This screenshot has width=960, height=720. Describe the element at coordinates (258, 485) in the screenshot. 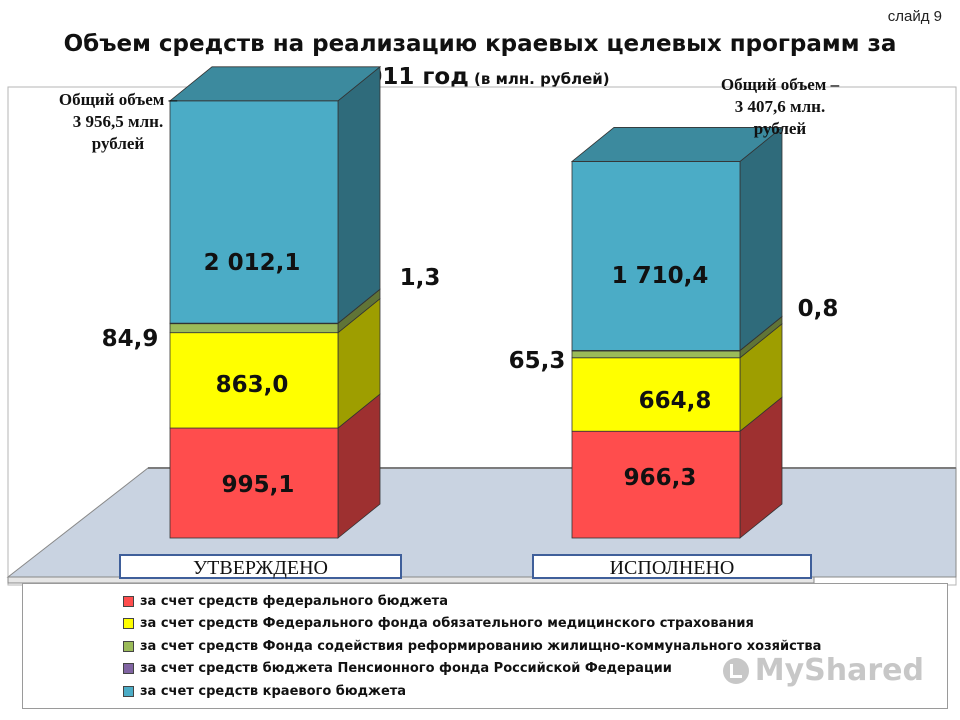

I see `data-label-federal-0: 995,1` at that location.